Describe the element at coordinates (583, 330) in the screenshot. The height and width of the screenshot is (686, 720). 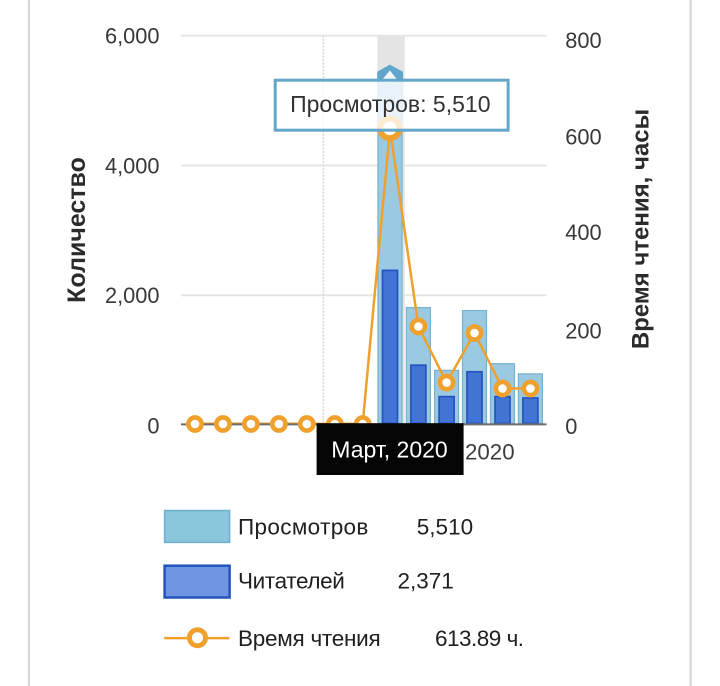
I see `svg-text: 200` at that location.